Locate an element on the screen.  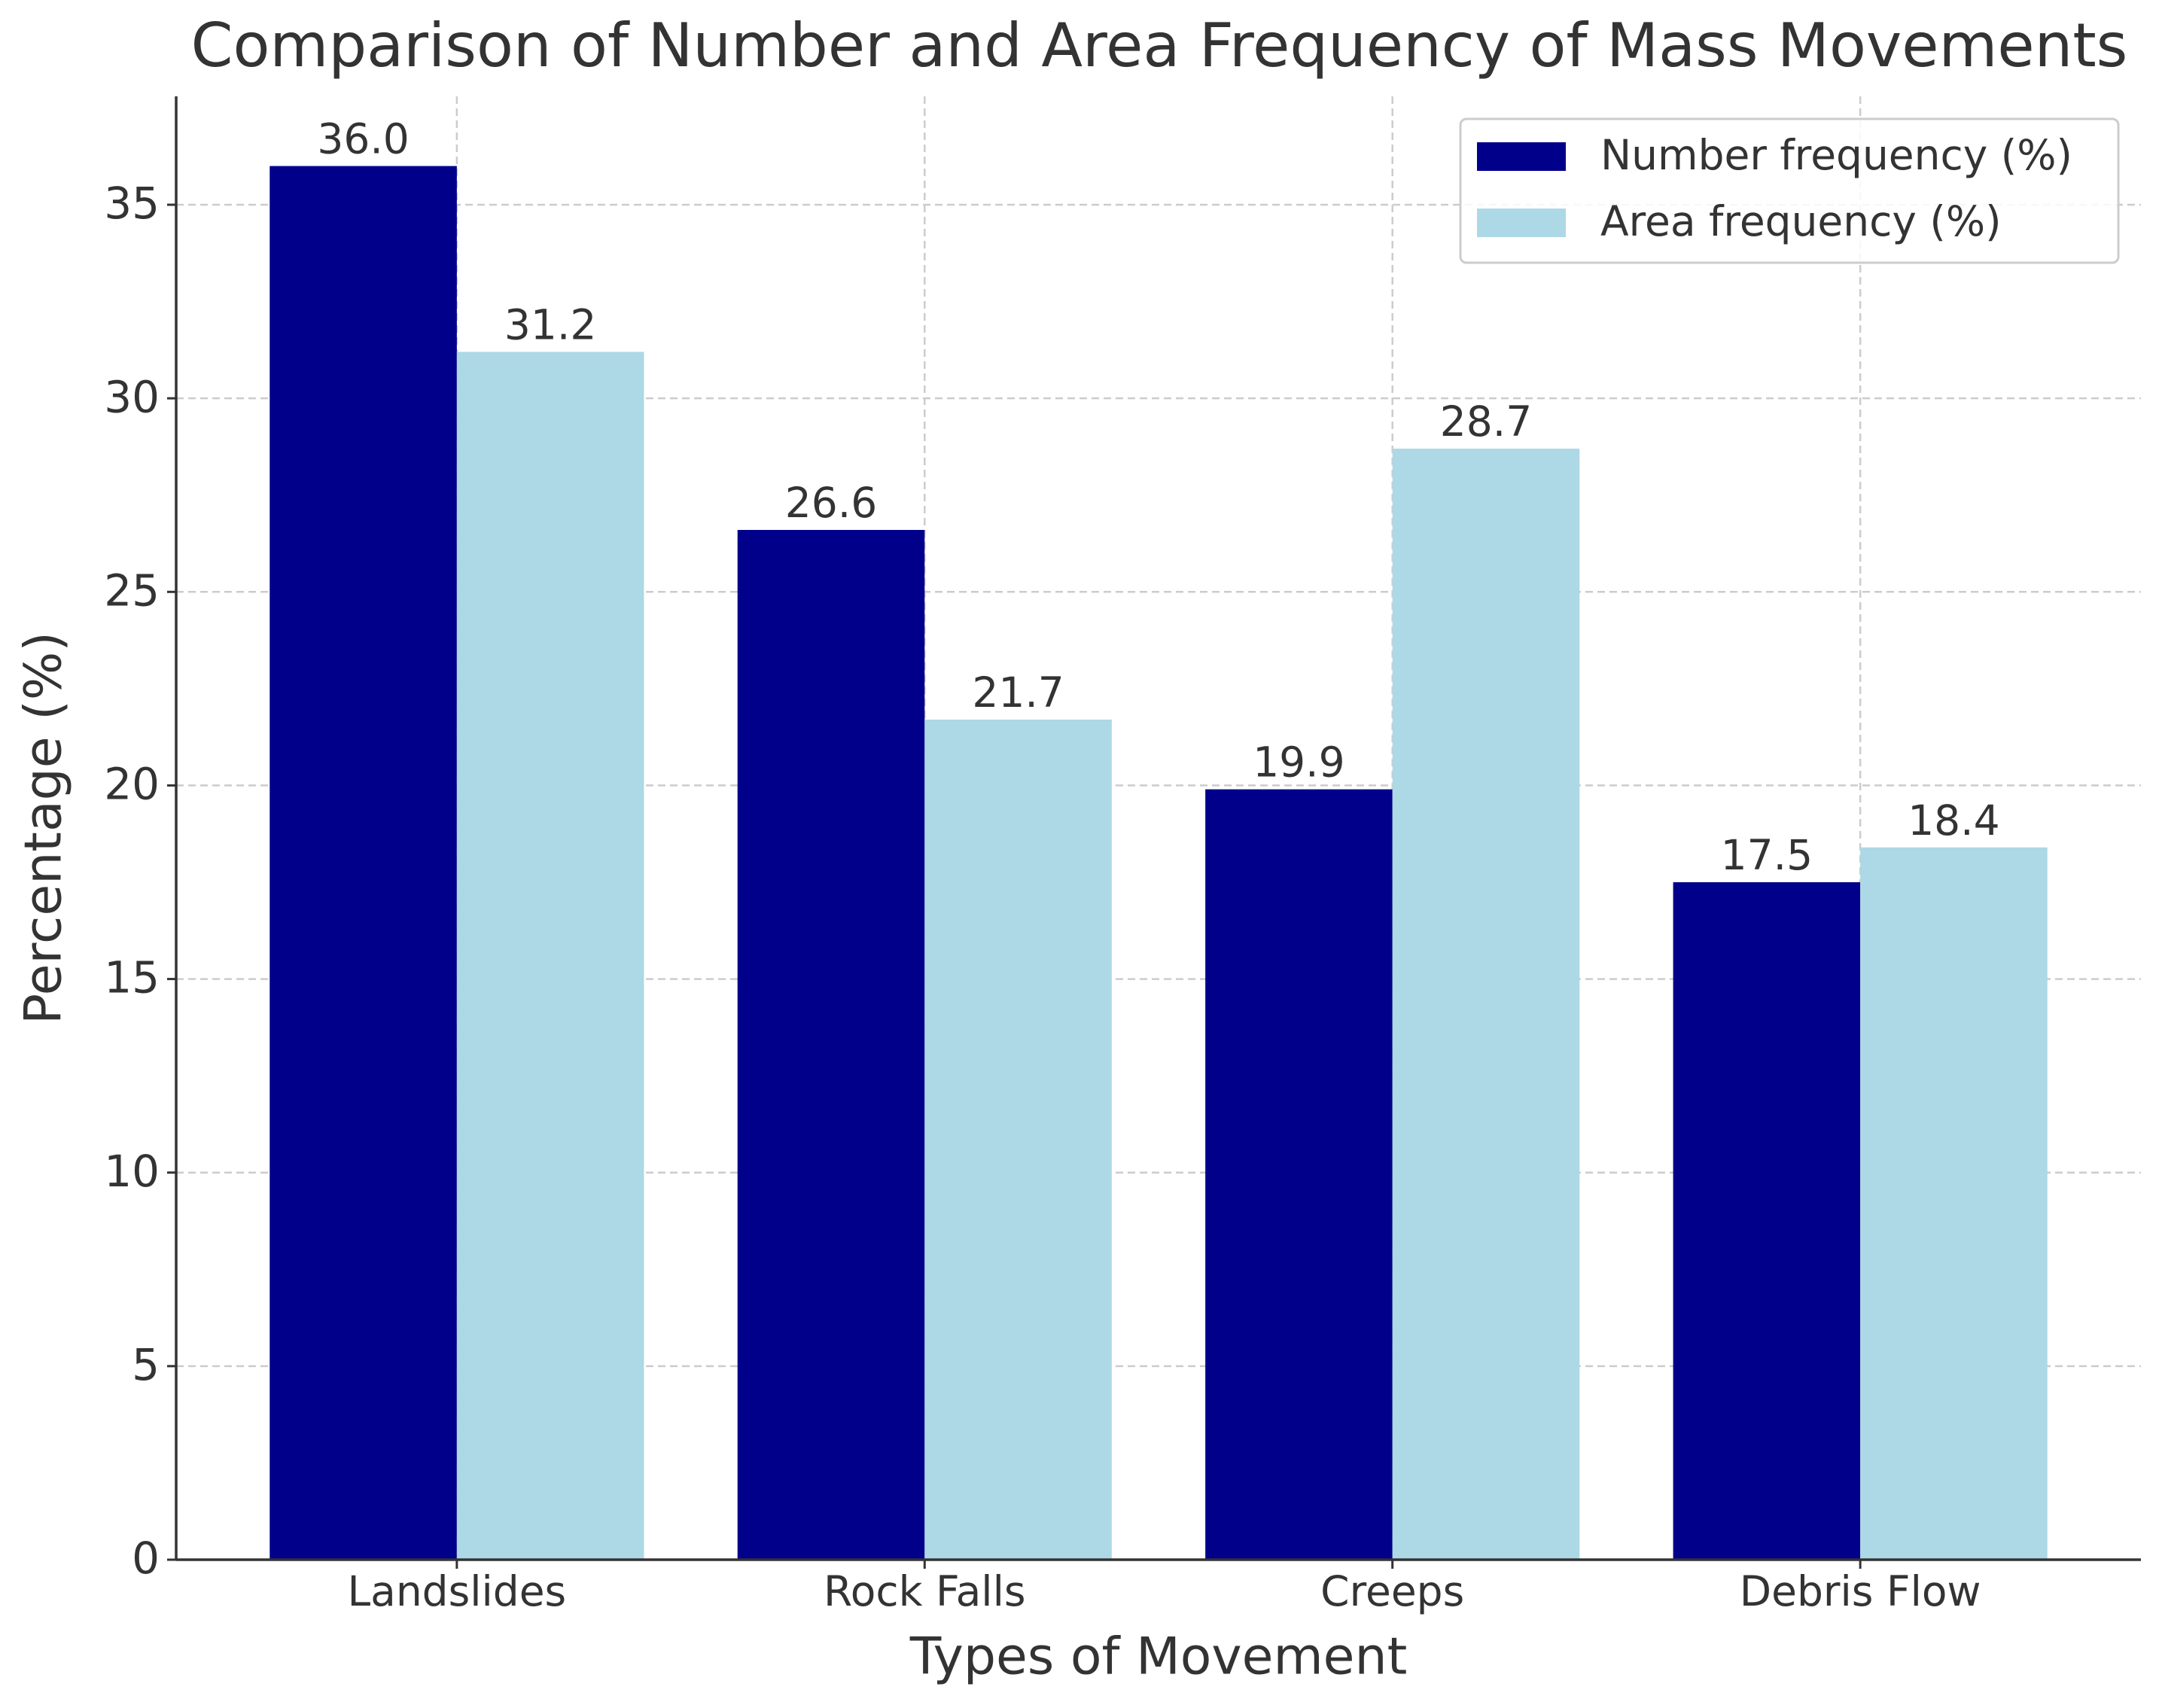
value-label: 26.6 is located at coordinates (831, 503).